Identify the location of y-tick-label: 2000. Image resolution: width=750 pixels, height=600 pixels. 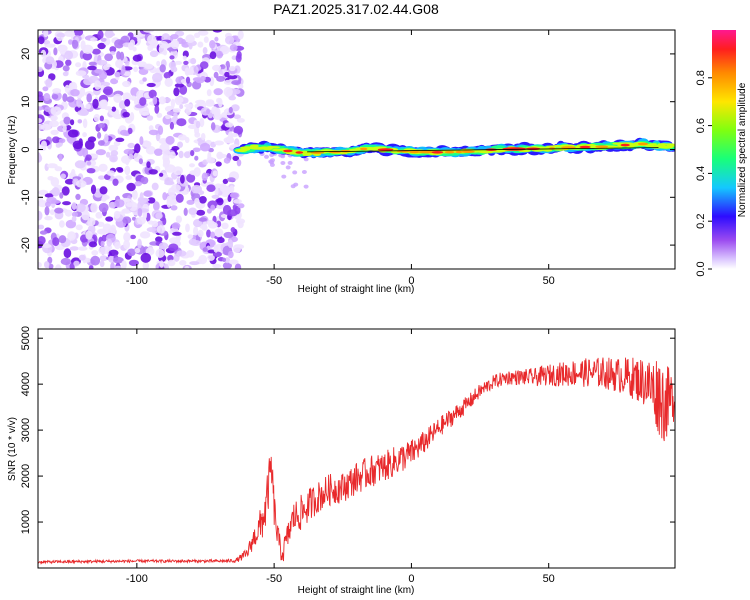
(26, 476).